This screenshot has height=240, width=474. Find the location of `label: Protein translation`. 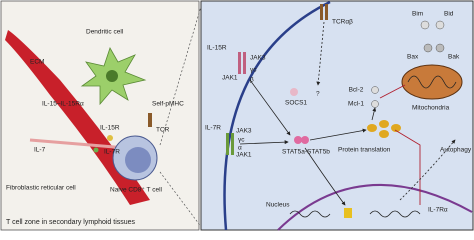

label: Protein translation is located at coordinates (364, 150).